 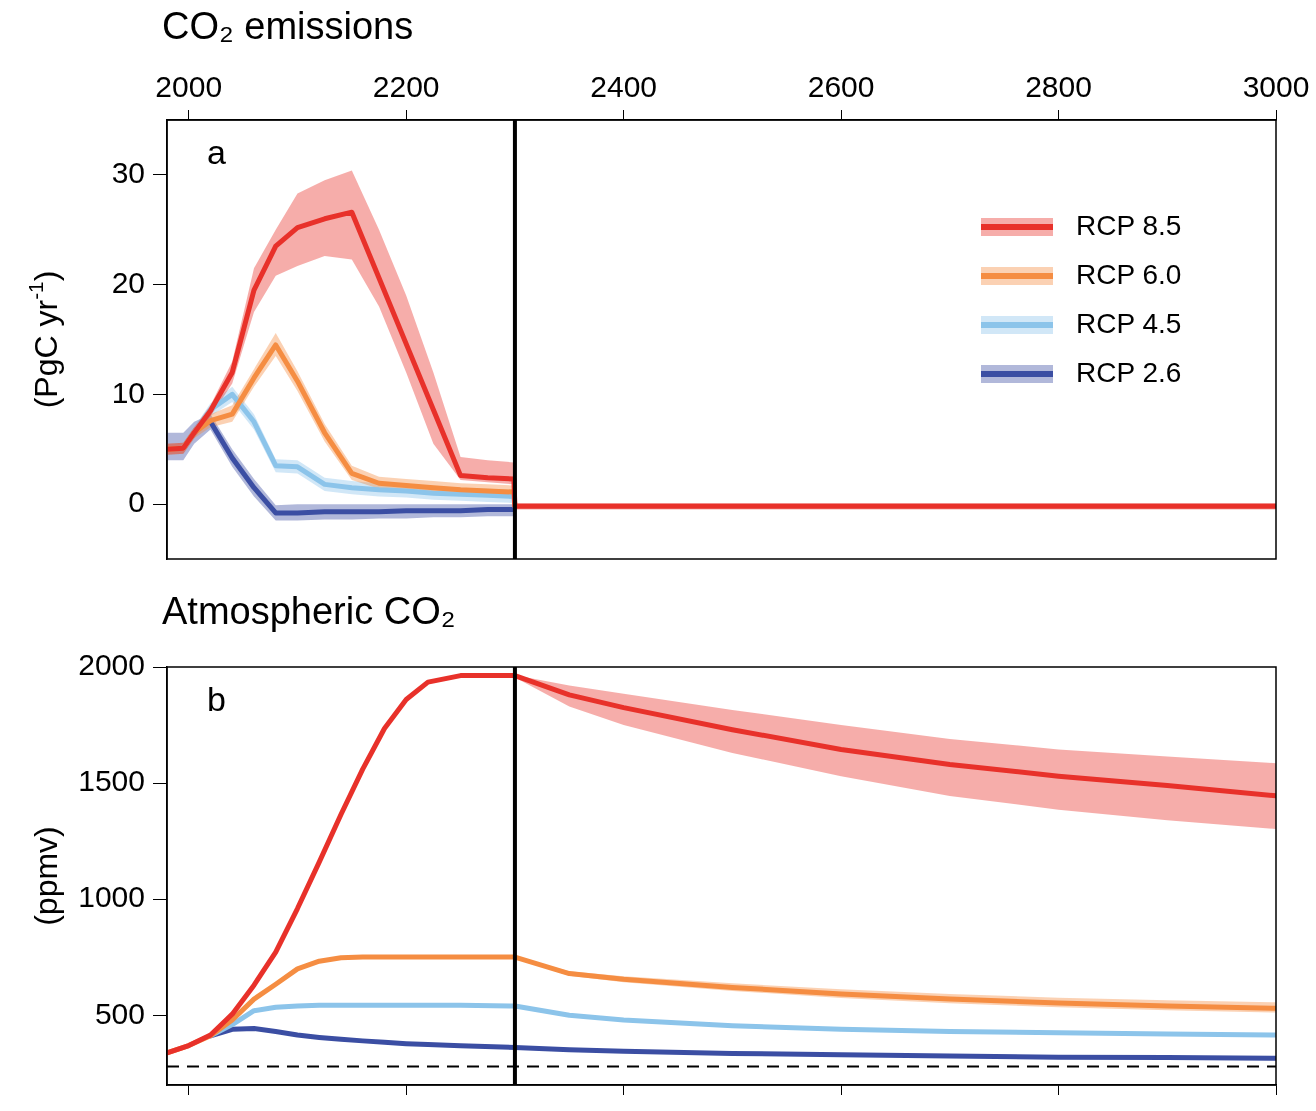 What do you see at coordinates (406, 87) in the screenshot?
I see `x-tick-label: 2200` at bounding box center [406, 87].